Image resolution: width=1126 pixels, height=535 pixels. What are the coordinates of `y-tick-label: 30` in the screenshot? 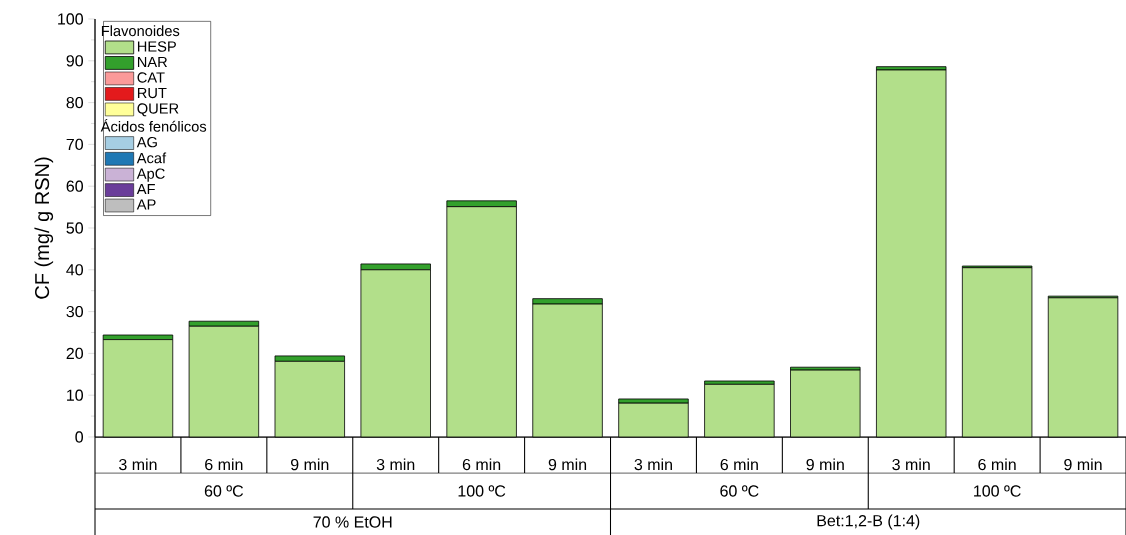 It's located at (75, 311).